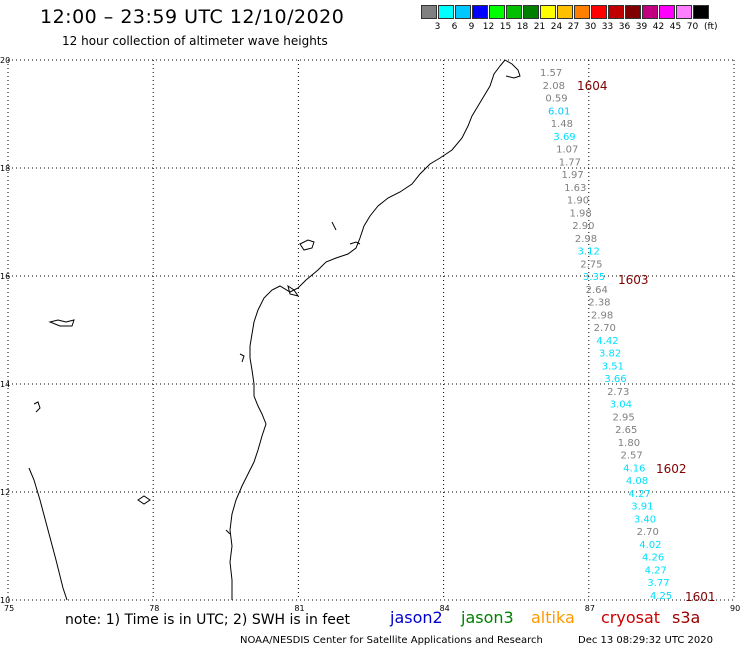 The width and height of the screenshot is (740, 650). I want to click on lon-tick-label: 90, so click(735, 608).